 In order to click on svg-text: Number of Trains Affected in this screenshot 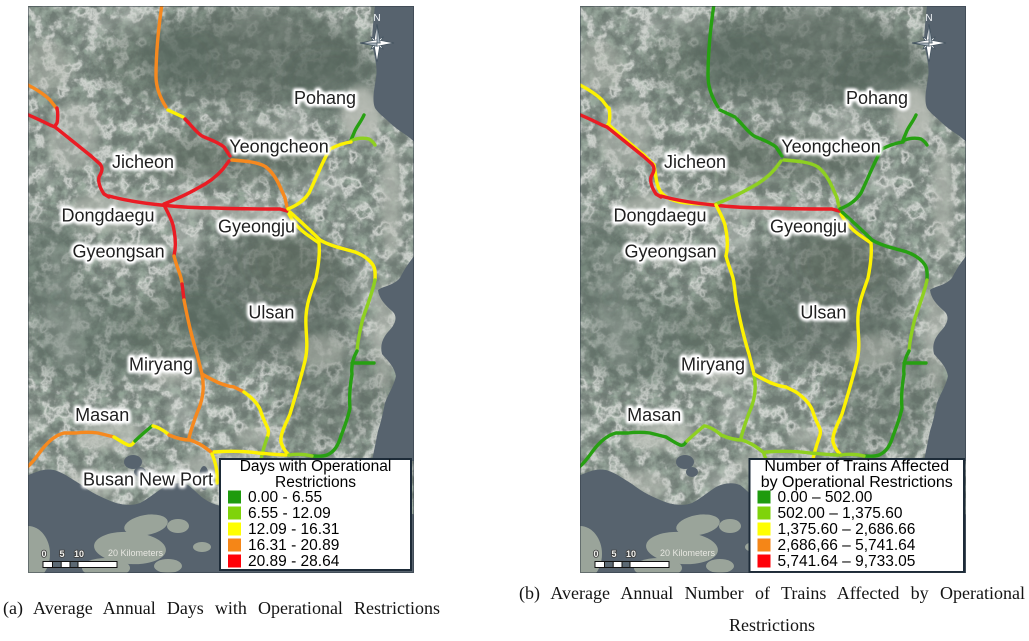, I will do `click(856, 466)`.